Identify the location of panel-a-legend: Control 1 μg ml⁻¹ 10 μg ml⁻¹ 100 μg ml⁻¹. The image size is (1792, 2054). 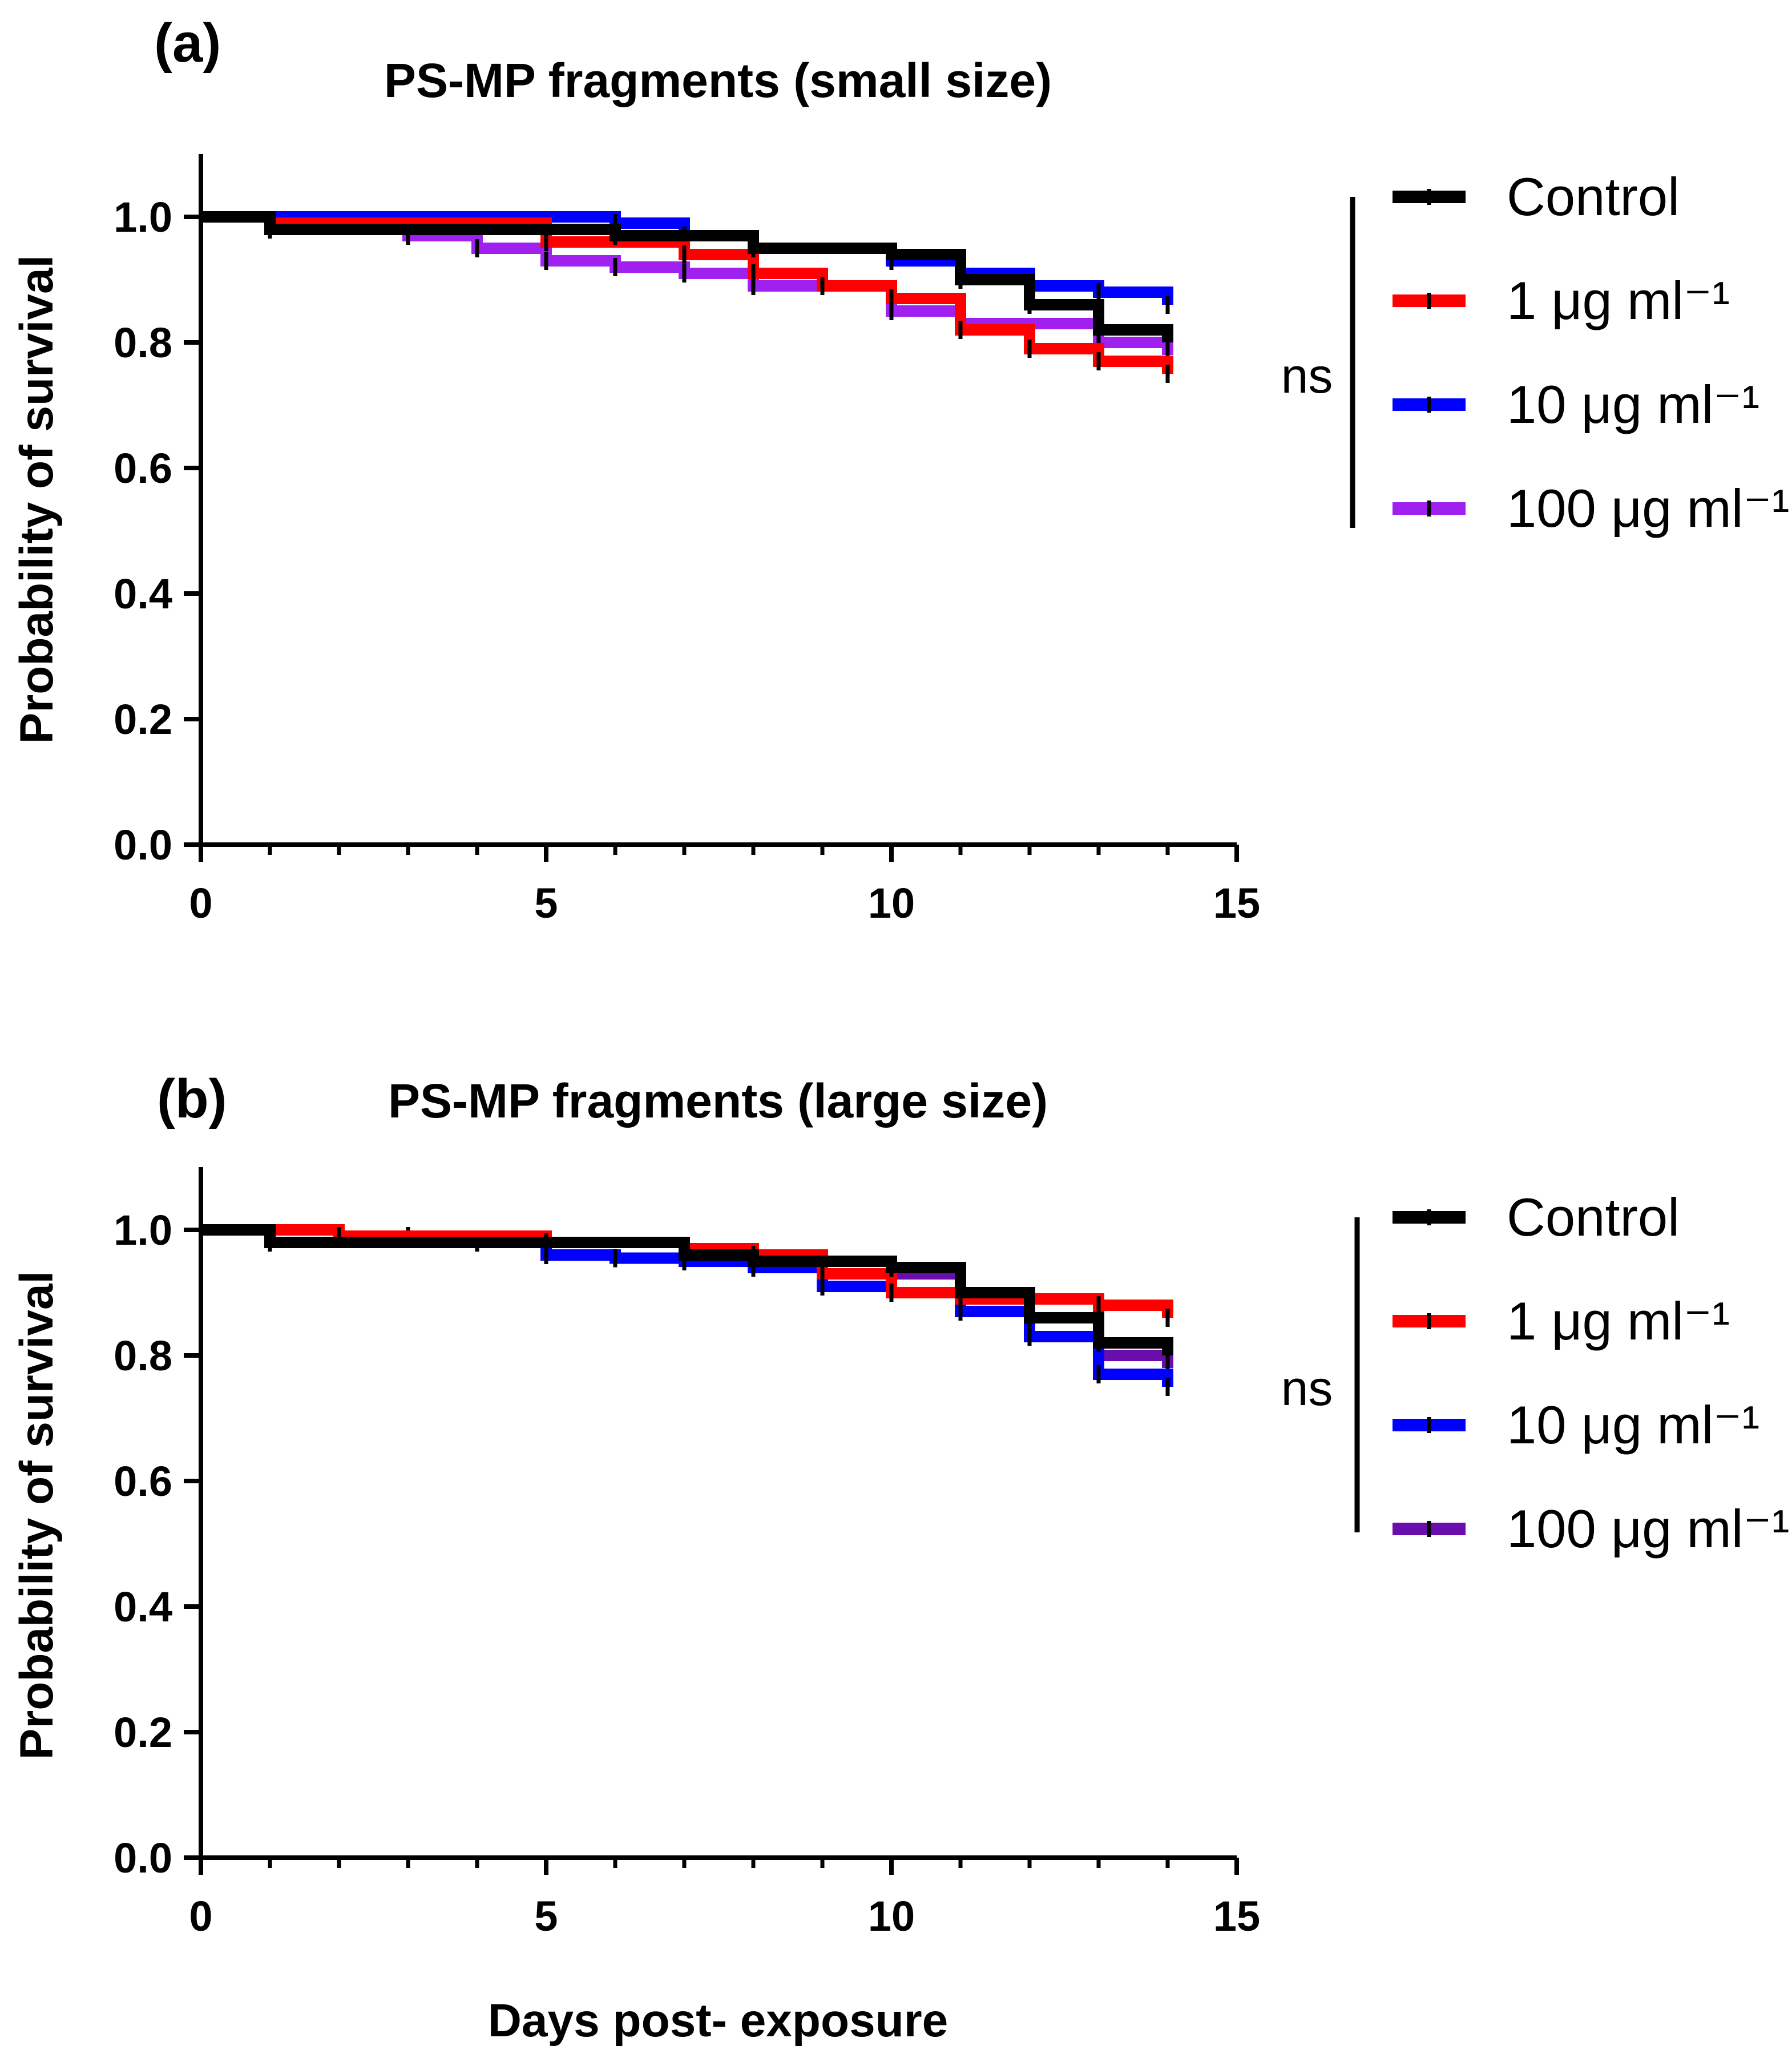
(1591, 352).